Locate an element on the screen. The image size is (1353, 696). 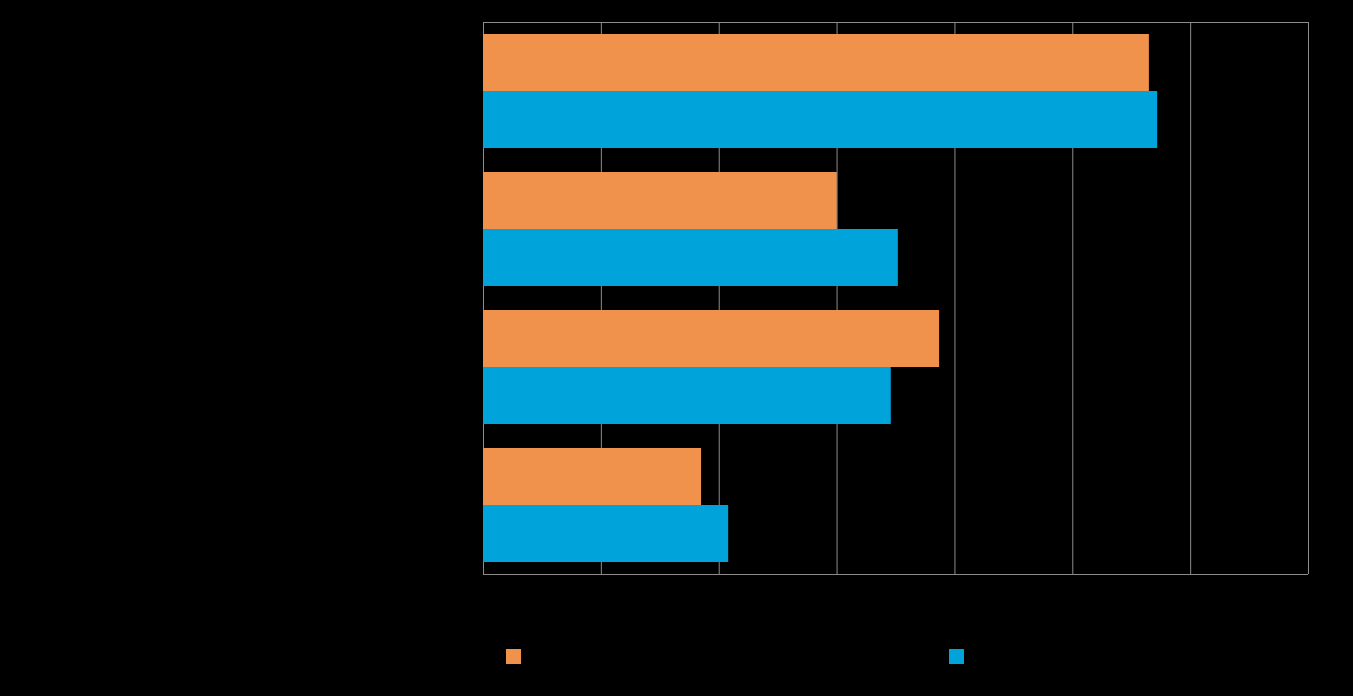
bar-series1-cat1 is located at coordinates (816, 62).